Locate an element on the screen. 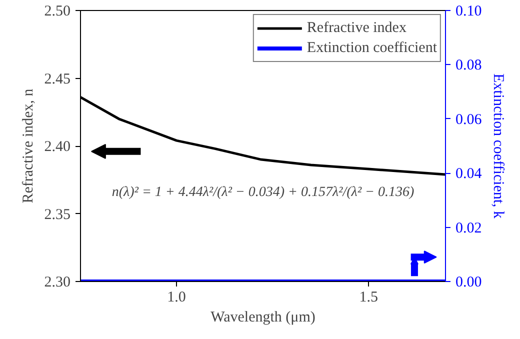 This screenshot has height=339, width=520. y-axis-title: Refractive index, n is located at coordinates (28, 146).